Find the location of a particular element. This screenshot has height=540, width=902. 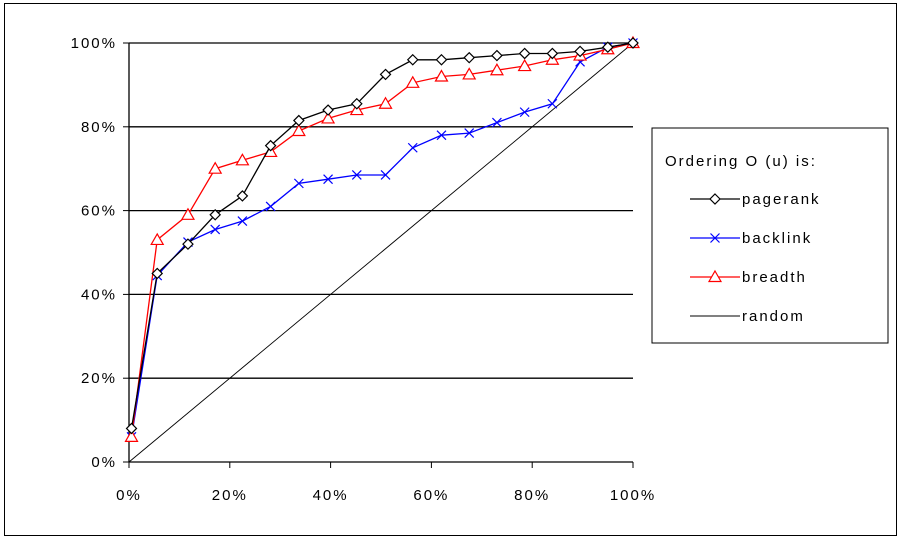

legend-box is located at coordinates (770, 235).